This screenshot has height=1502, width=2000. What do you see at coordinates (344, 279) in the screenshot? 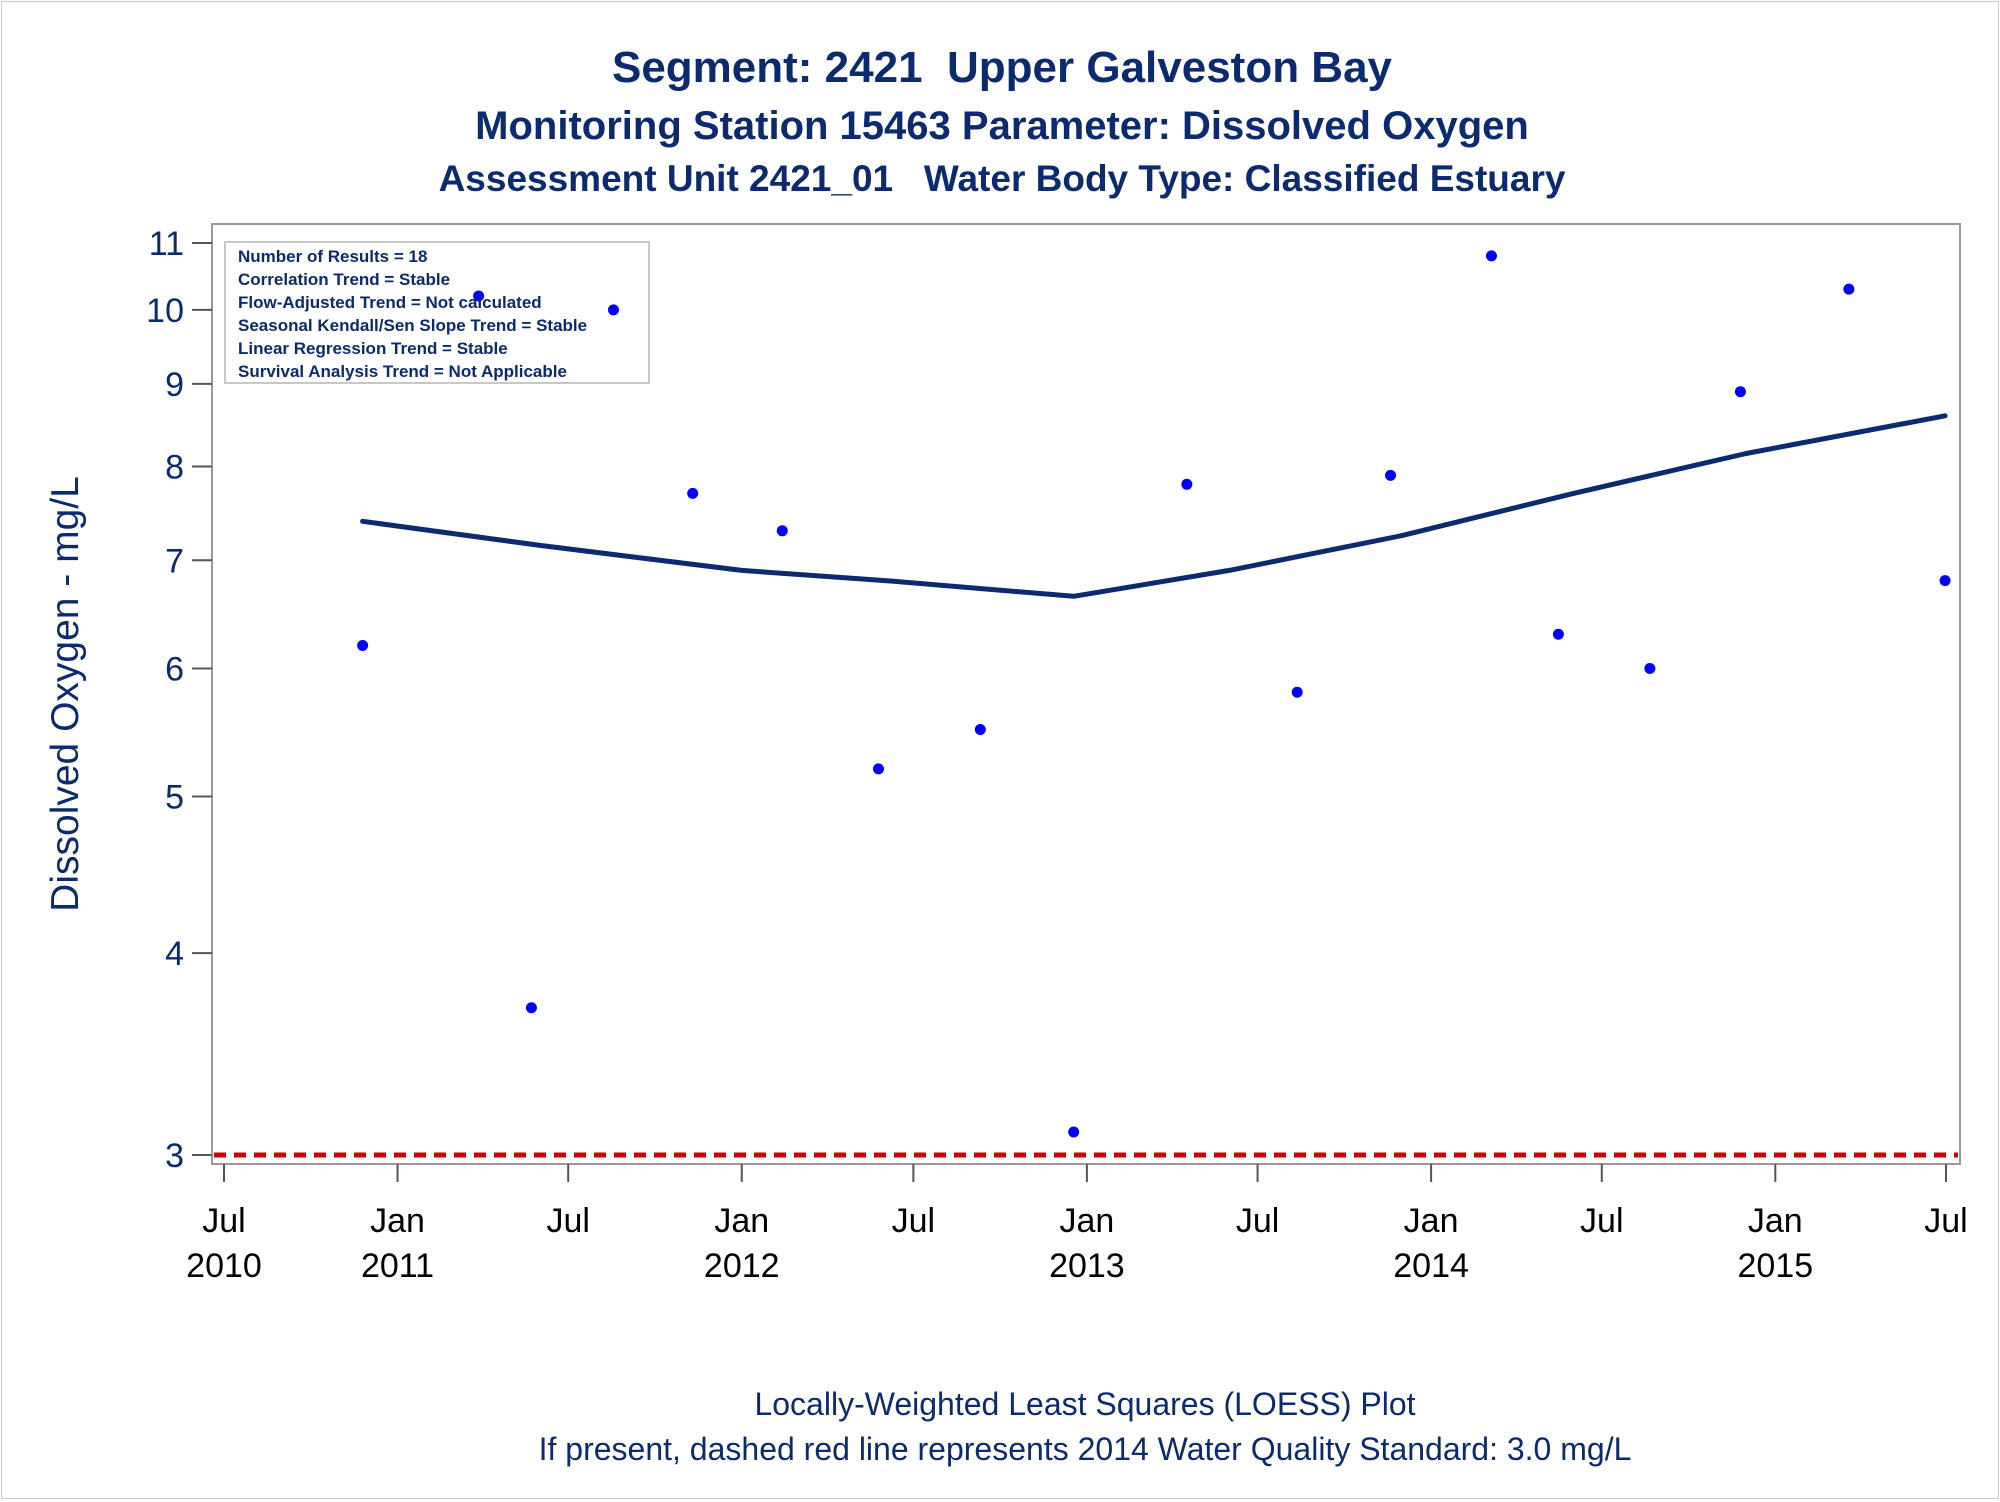
I see `inset-line-correlation: Correlation Trend = Stable` at bounding box center [344, 279].